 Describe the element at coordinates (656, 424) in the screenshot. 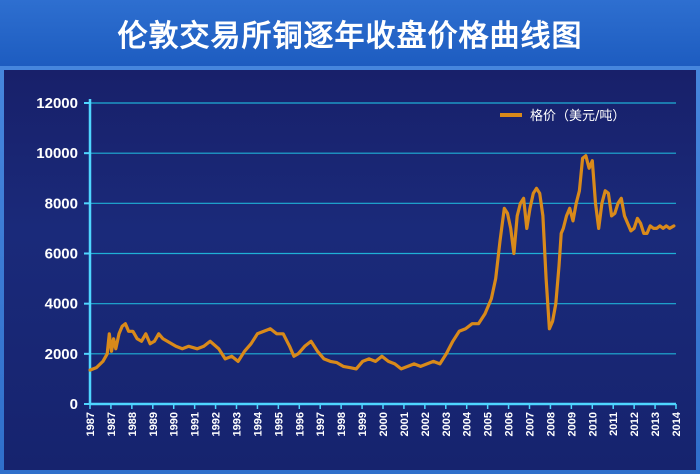

I see `x-tick-label: 2013` at that location.